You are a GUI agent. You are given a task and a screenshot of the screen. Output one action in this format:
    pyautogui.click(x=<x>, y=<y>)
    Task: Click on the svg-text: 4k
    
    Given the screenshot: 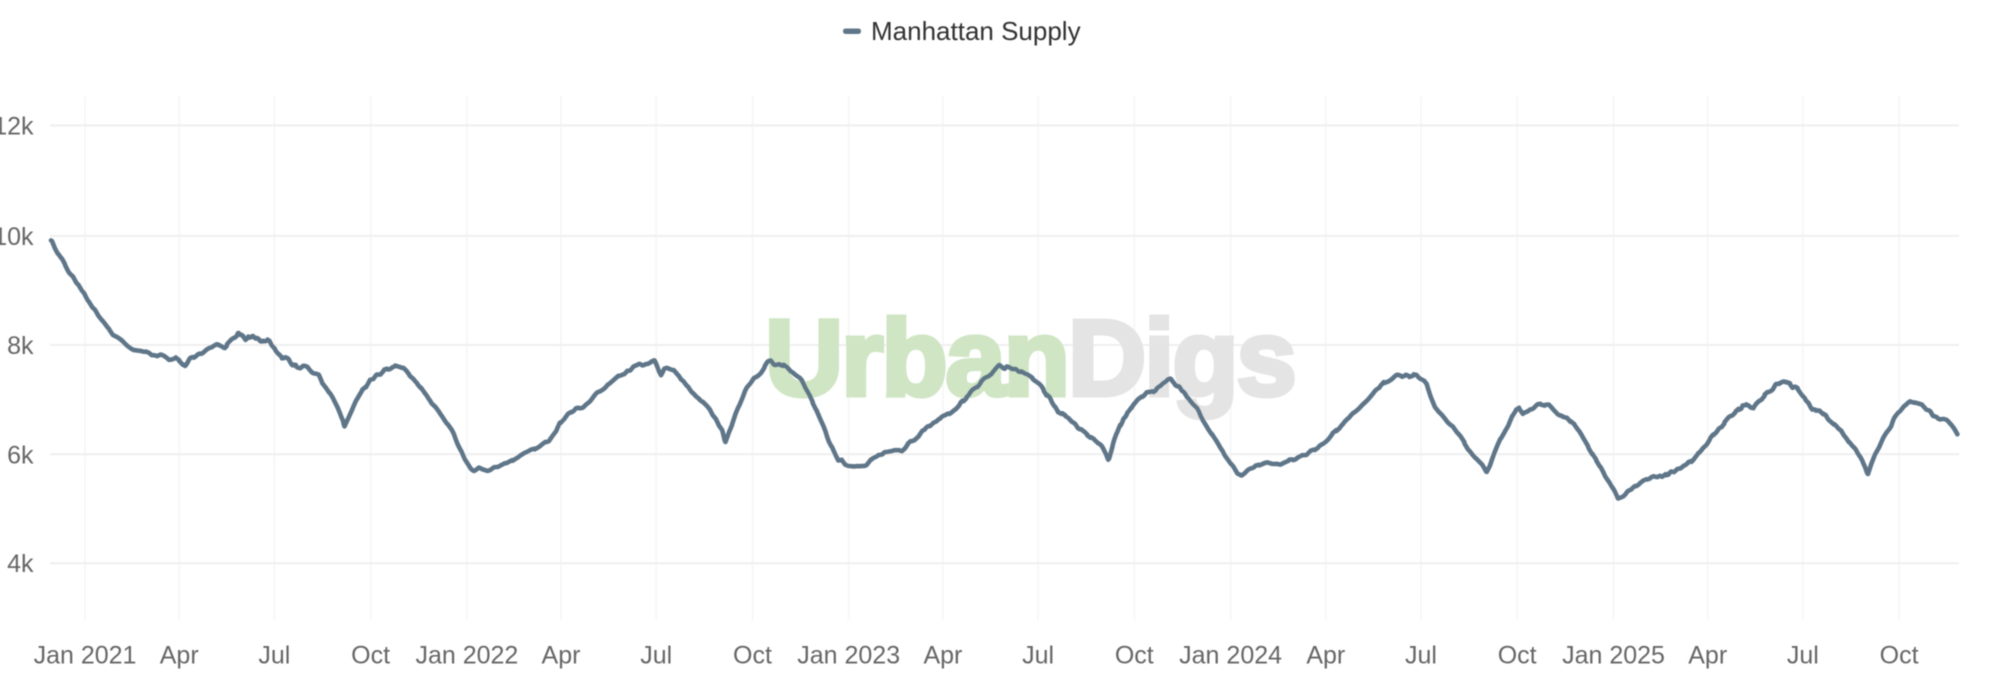 What is the action you would take?
    pyautogui.click(x=20, y=564)
    